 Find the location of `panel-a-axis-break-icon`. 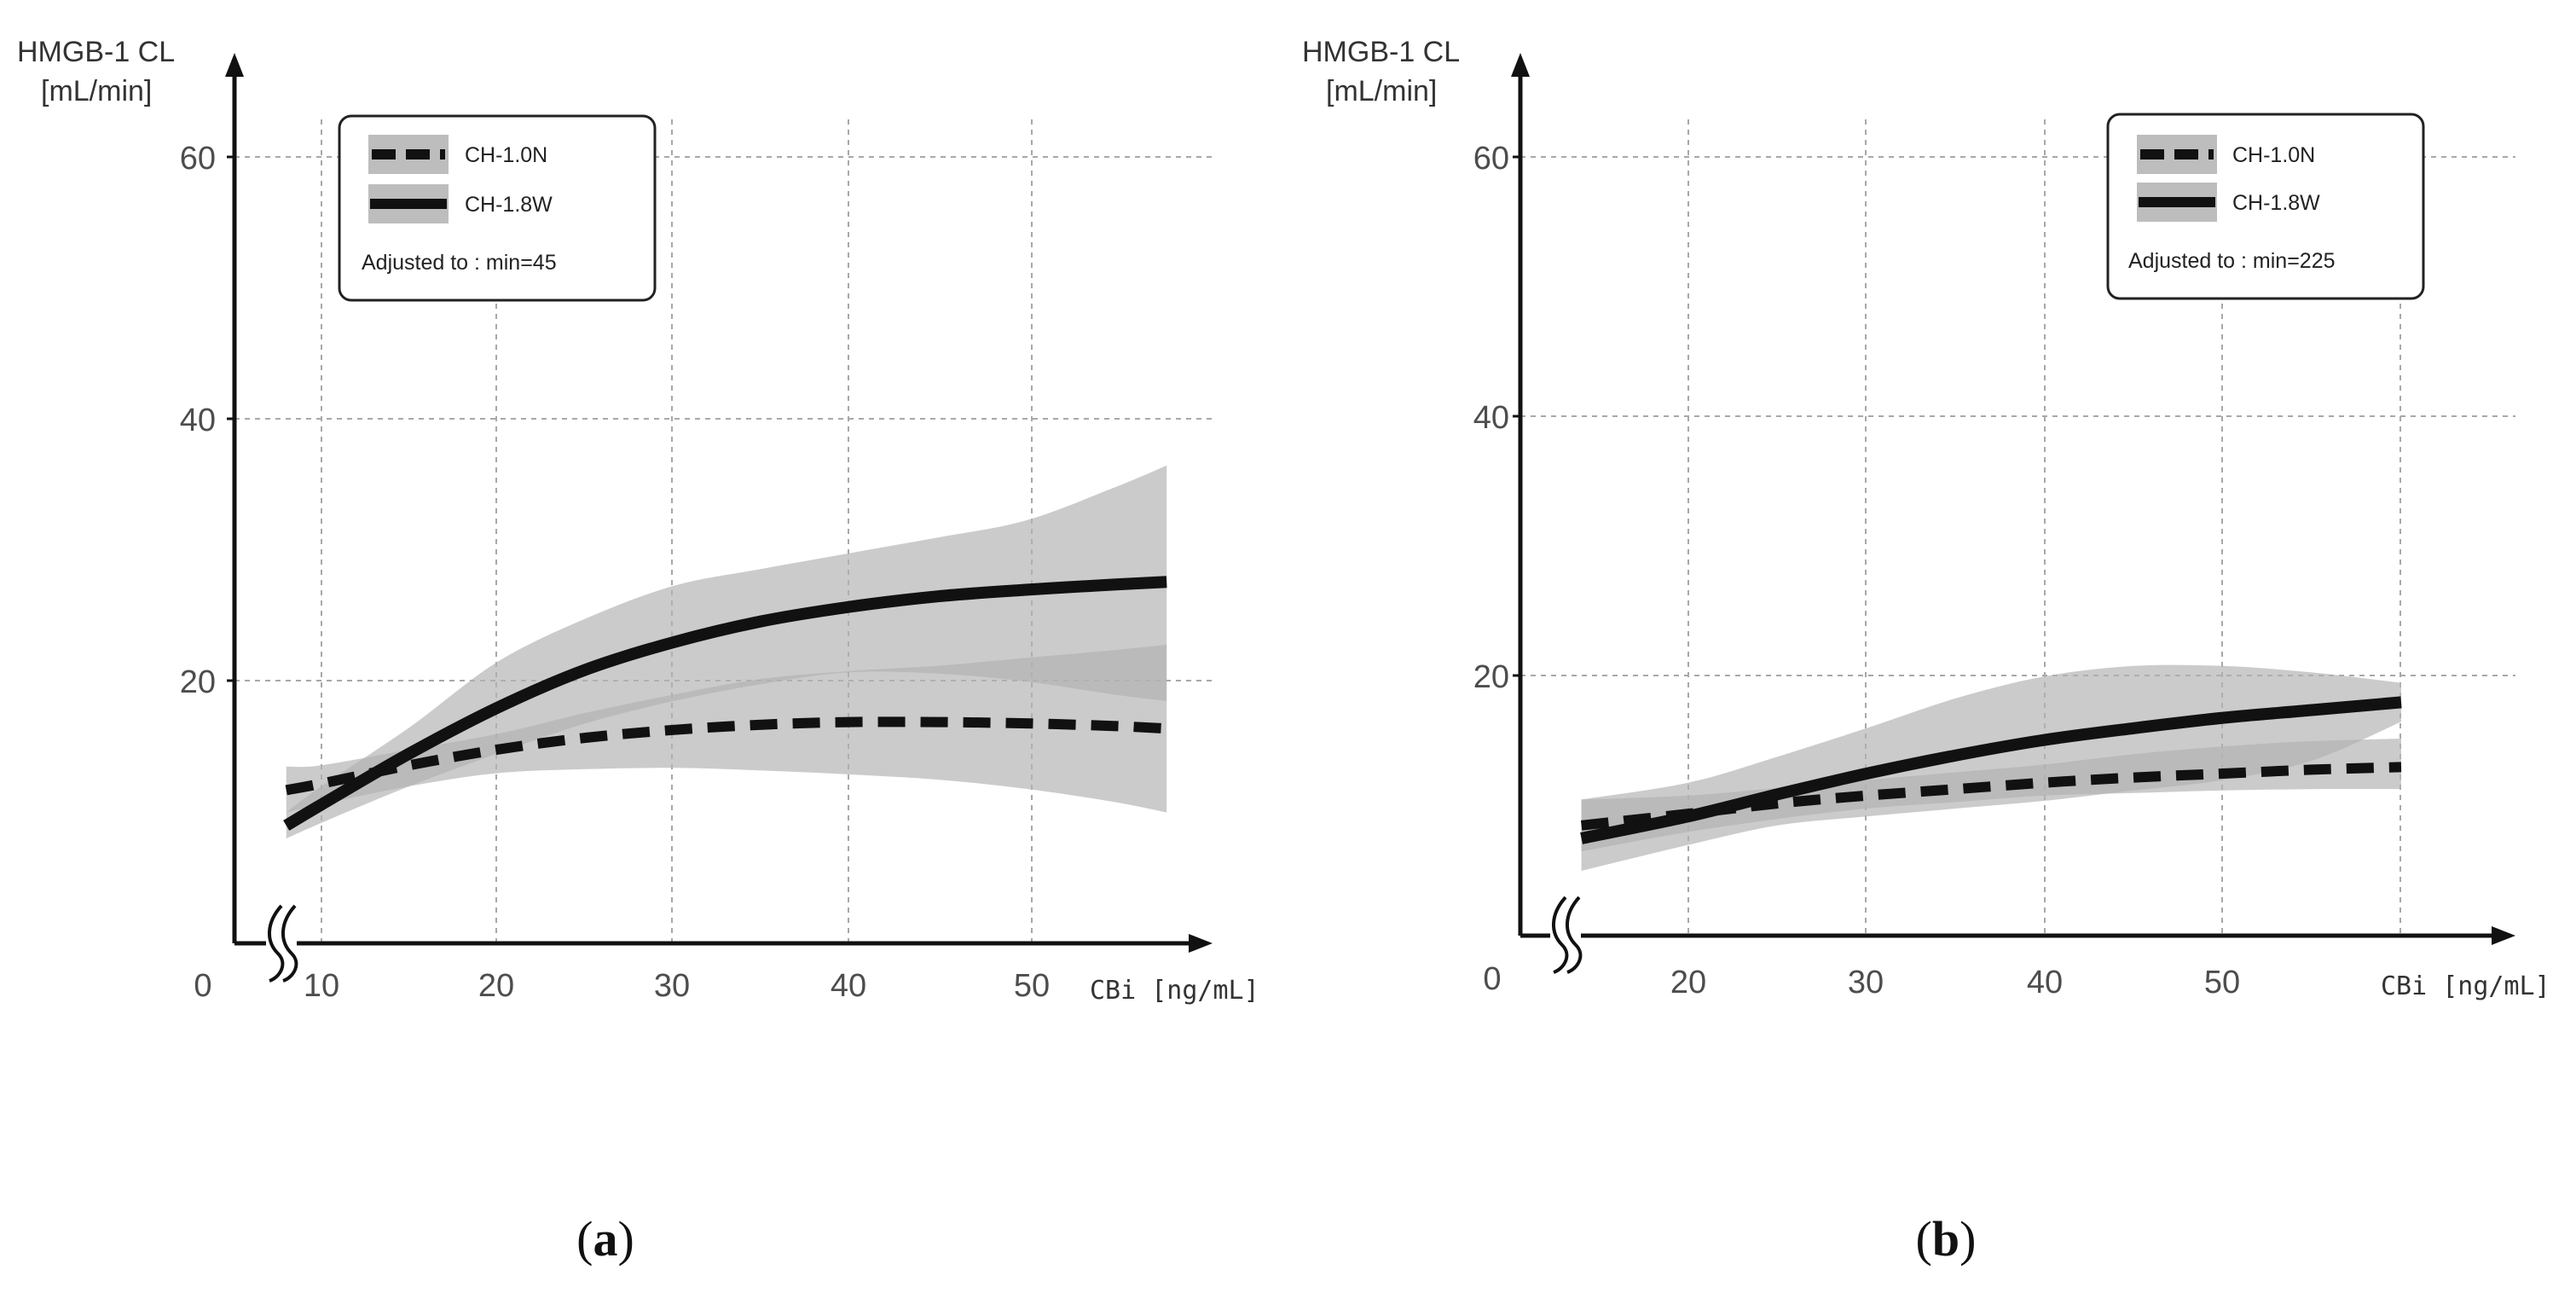

panel-a-axis-break-icon is located at coordinates (282, 943).